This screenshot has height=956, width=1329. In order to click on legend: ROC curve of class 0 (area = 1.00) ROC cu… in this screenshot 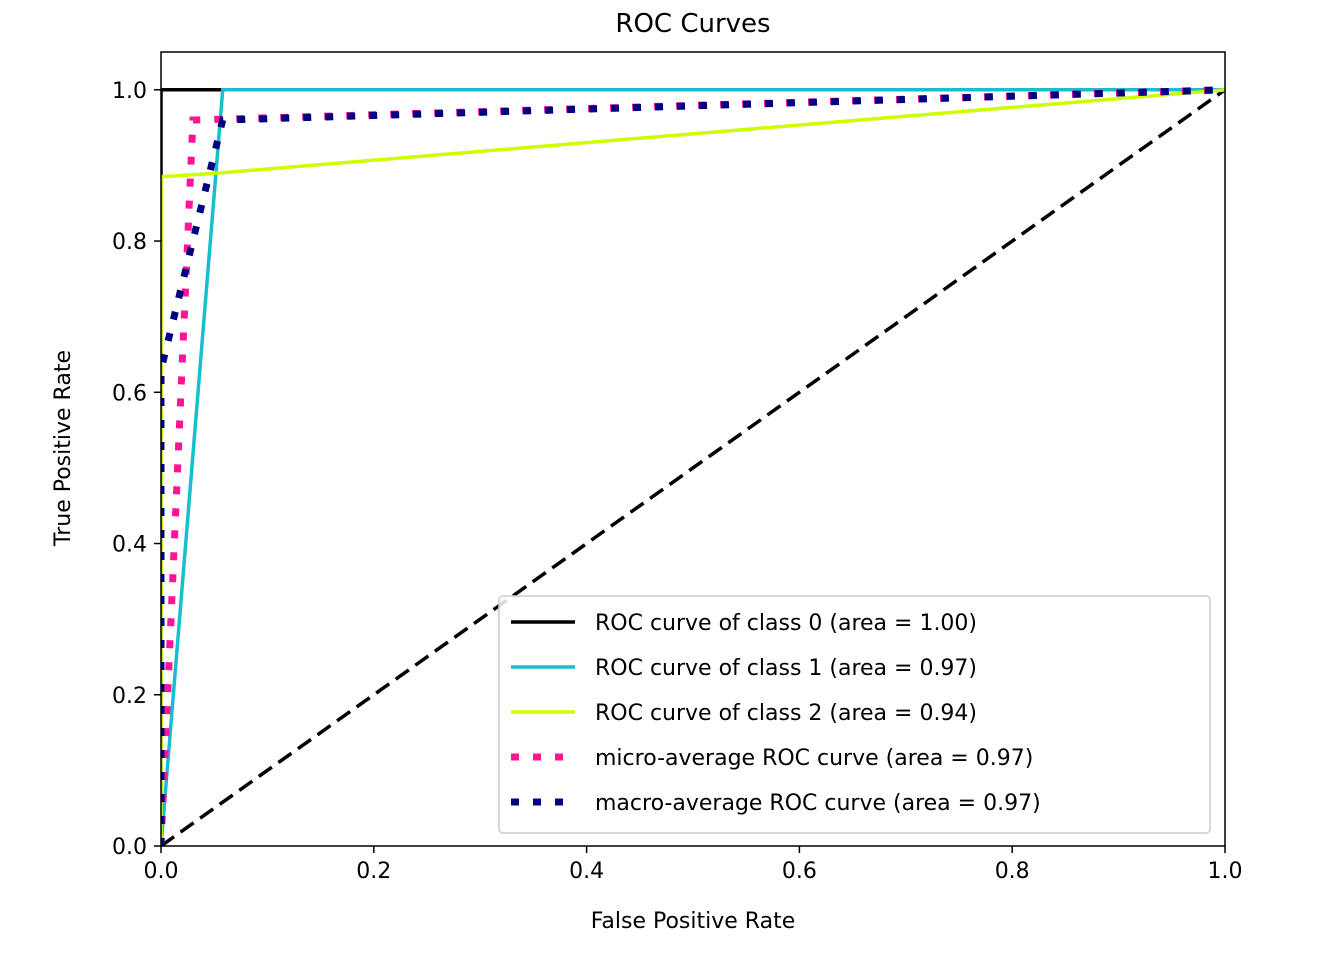, I will do `click(854, 714)`.